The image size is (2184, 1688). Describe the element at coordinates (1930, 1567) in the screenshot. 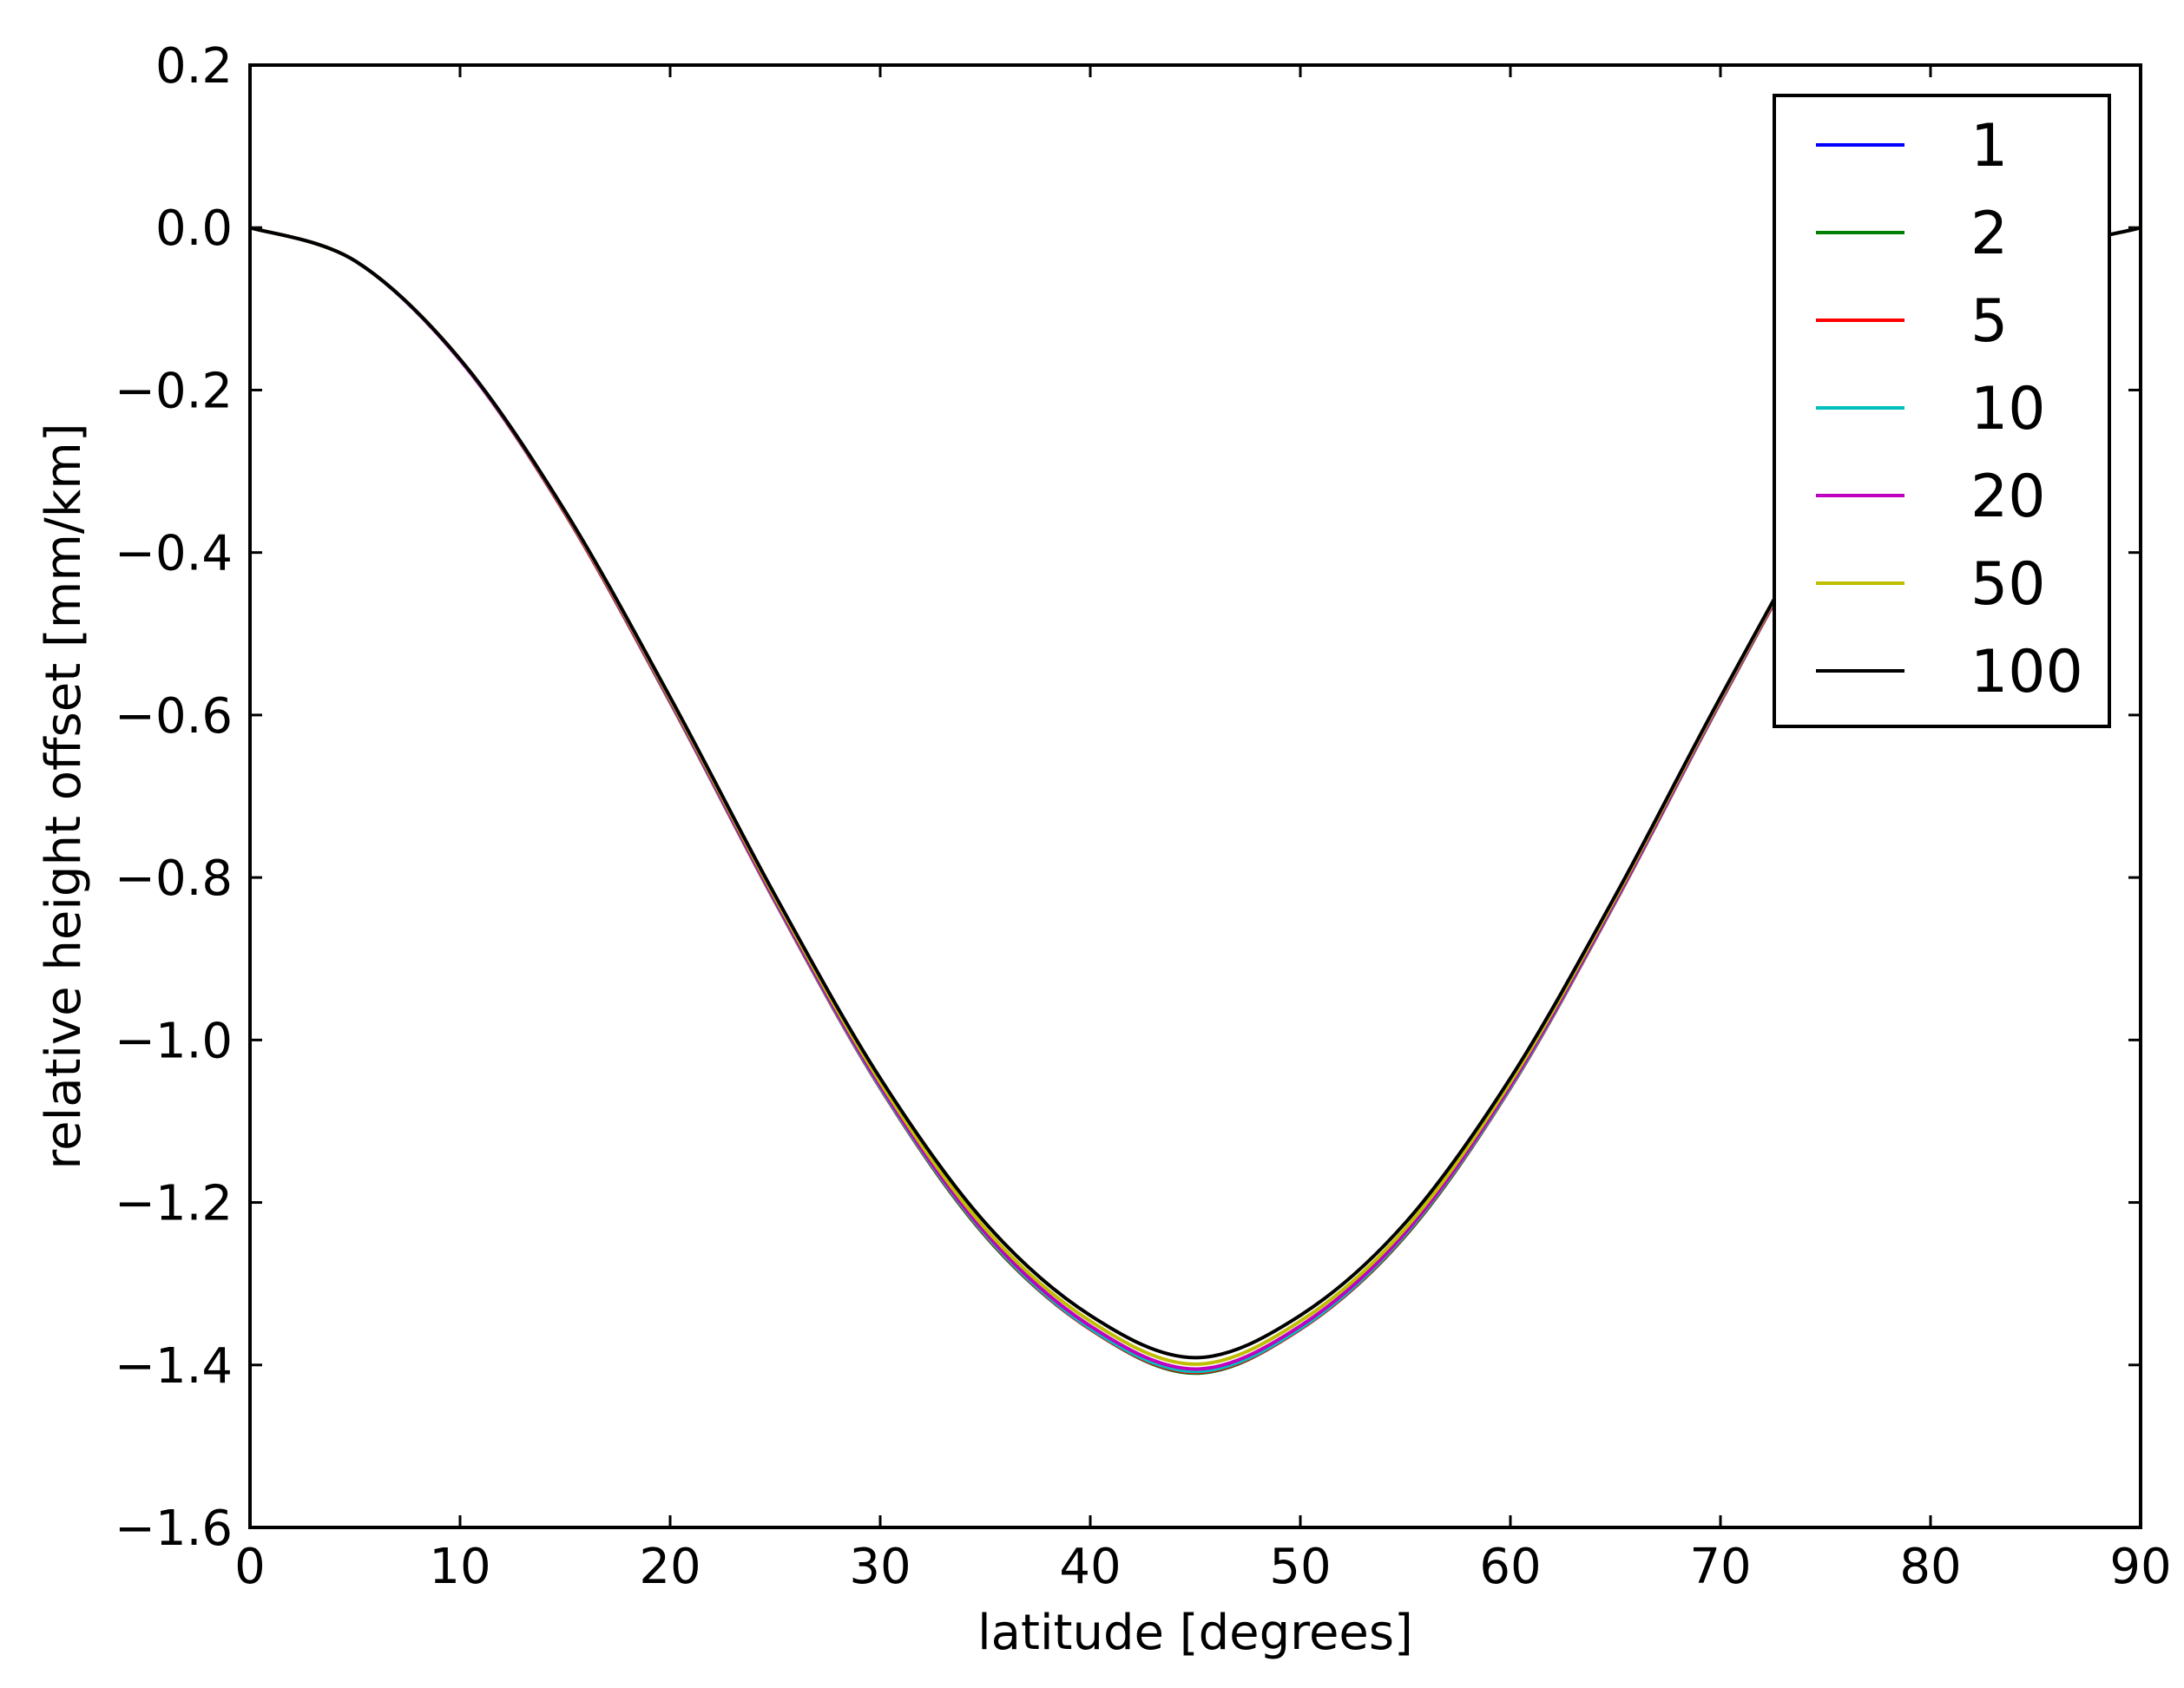

I see `x-tick-label: 80` at that location.